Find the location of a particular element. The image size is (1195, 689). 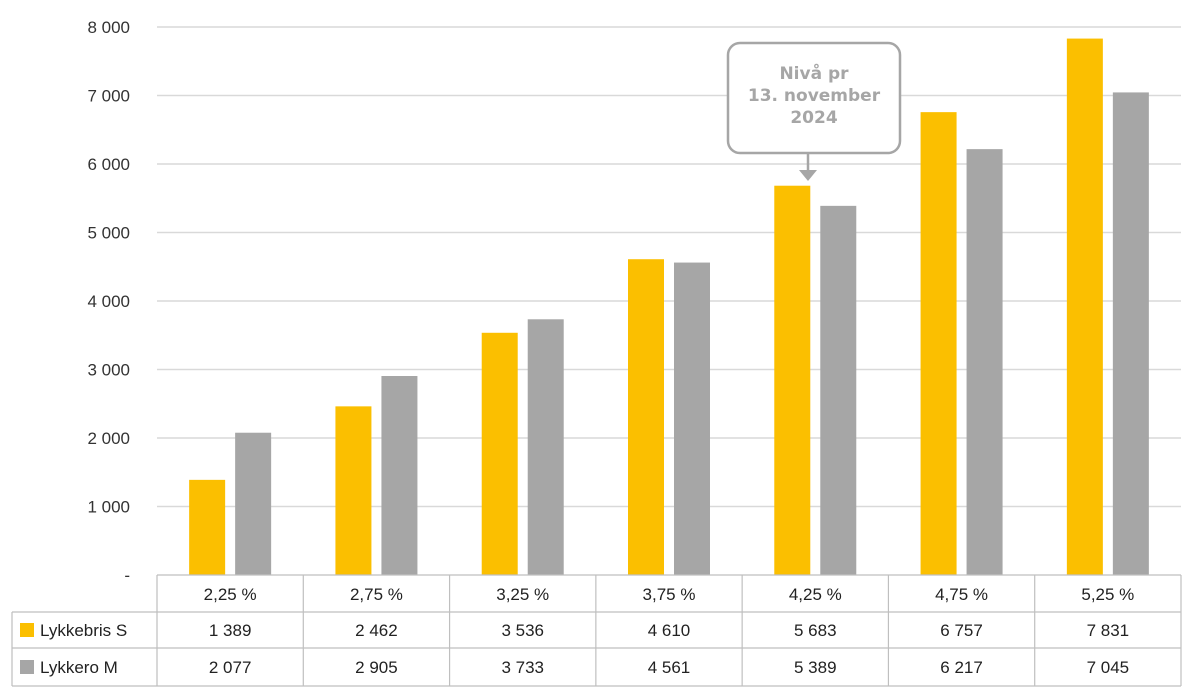

category-label: 2,25 % is located at coordinates (230, 594).